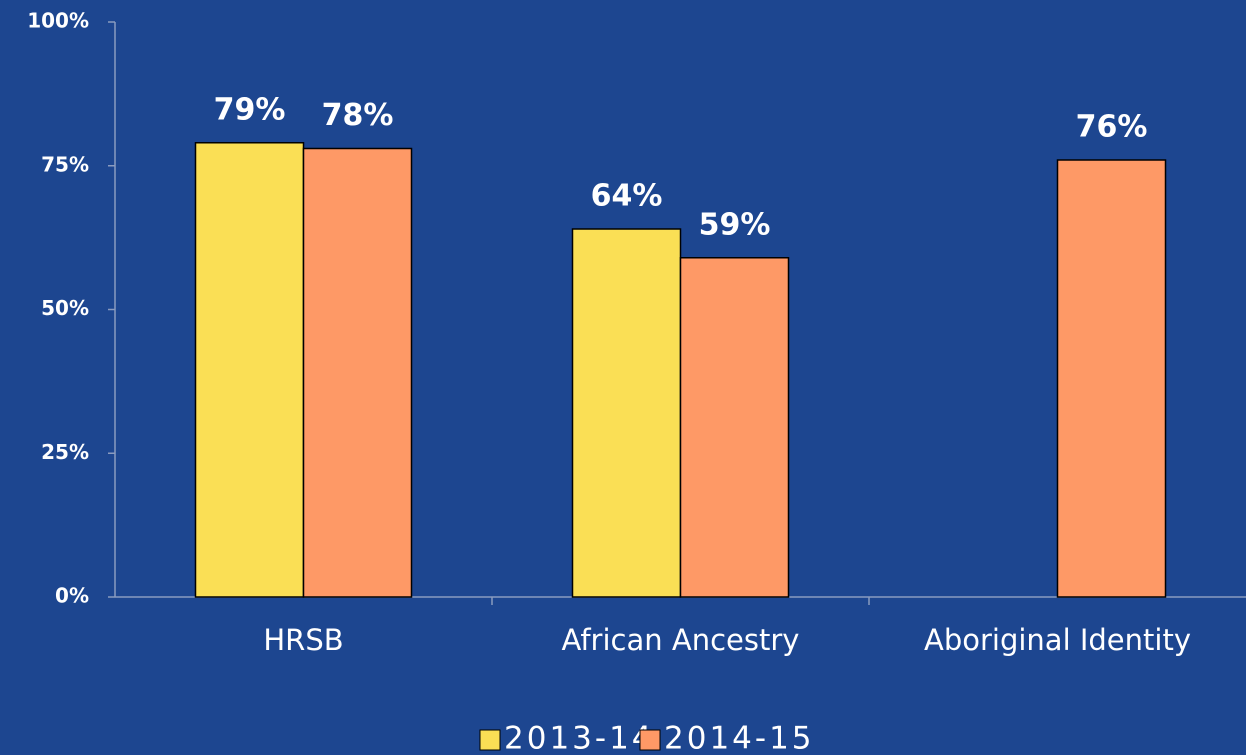 The height and width of the screenshot is (755, 1246). What do you see at coordinates (579, 738) in the screenshot?
I see `legend-label: 2013-14` at bounding box center [579, 738].